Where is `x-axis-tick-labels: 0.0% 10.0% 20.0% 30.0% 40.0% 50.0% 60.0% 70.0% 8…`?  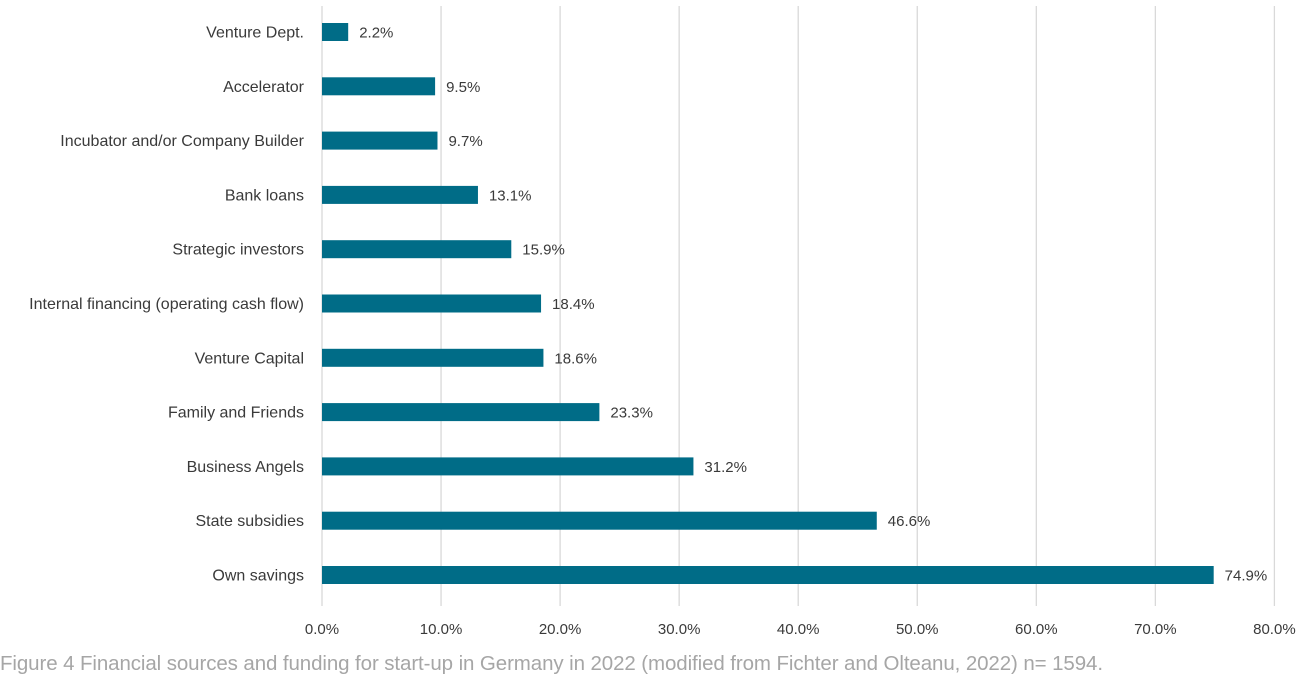 x-axis-tick-labels: 0.0% 10.0% 20.0% 30.0% 40.0% 50.0% 60.0% 70.0% 8… is located at coordinates (800, 629).